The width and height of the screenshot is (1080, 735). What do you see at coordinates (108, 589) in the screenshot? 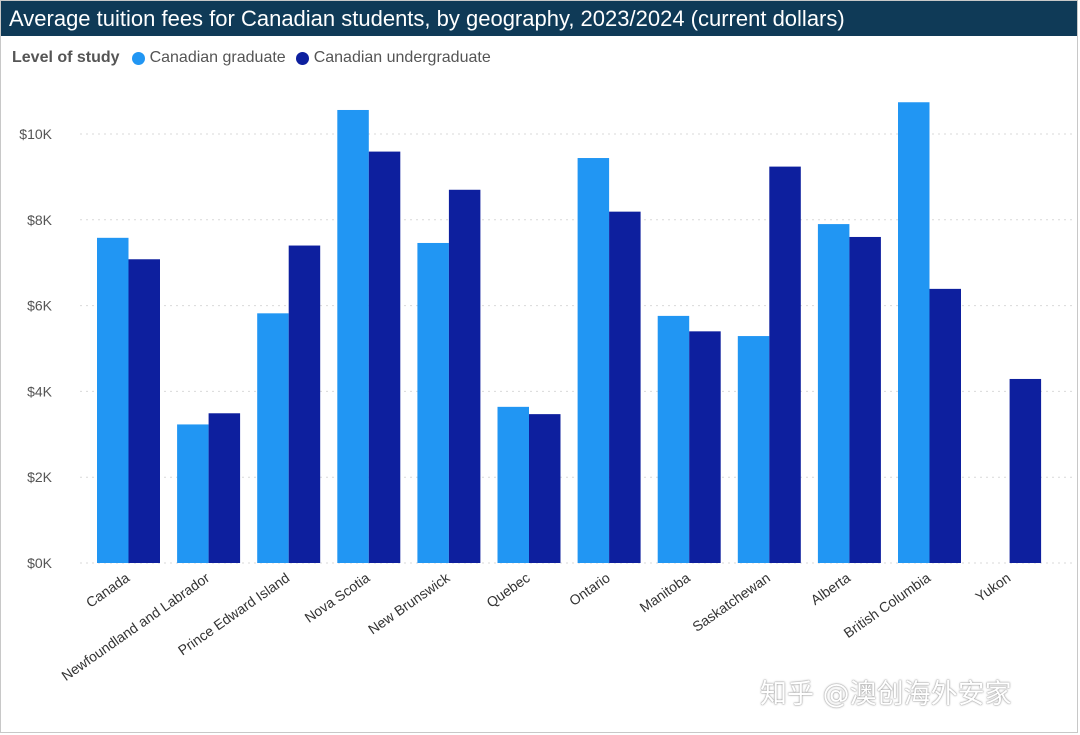
I see `x-tick-label: Canada` at bounding box center [108, 589].